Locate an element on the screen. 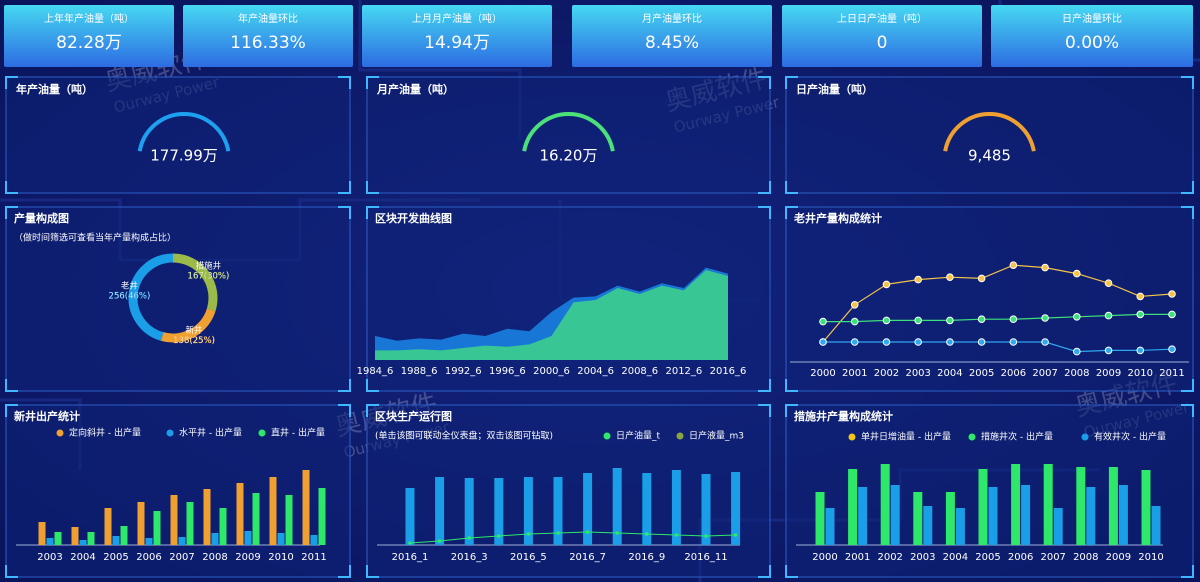 Image resolution: width=1200 pixels, height=582 pixels. kpi-value: 0 is located at coordinates (882, 43).